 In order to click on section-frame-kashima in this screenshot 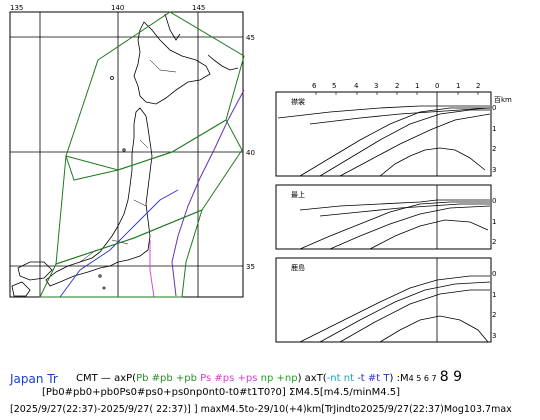, I will do `click(383, 300)`.